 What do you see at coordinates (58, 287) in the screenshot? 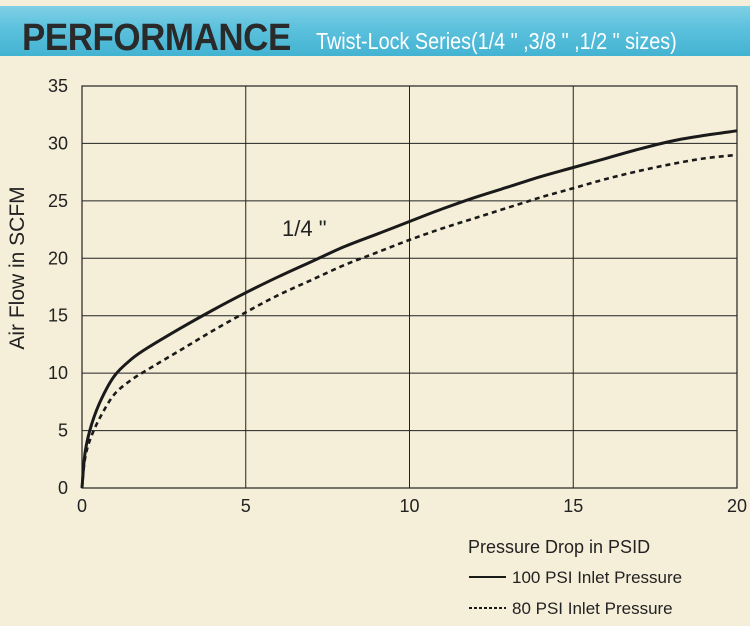
I see `y-axis-ticks: 0 5 10 15 20 25 30 35` at bounding box center [58, 287].